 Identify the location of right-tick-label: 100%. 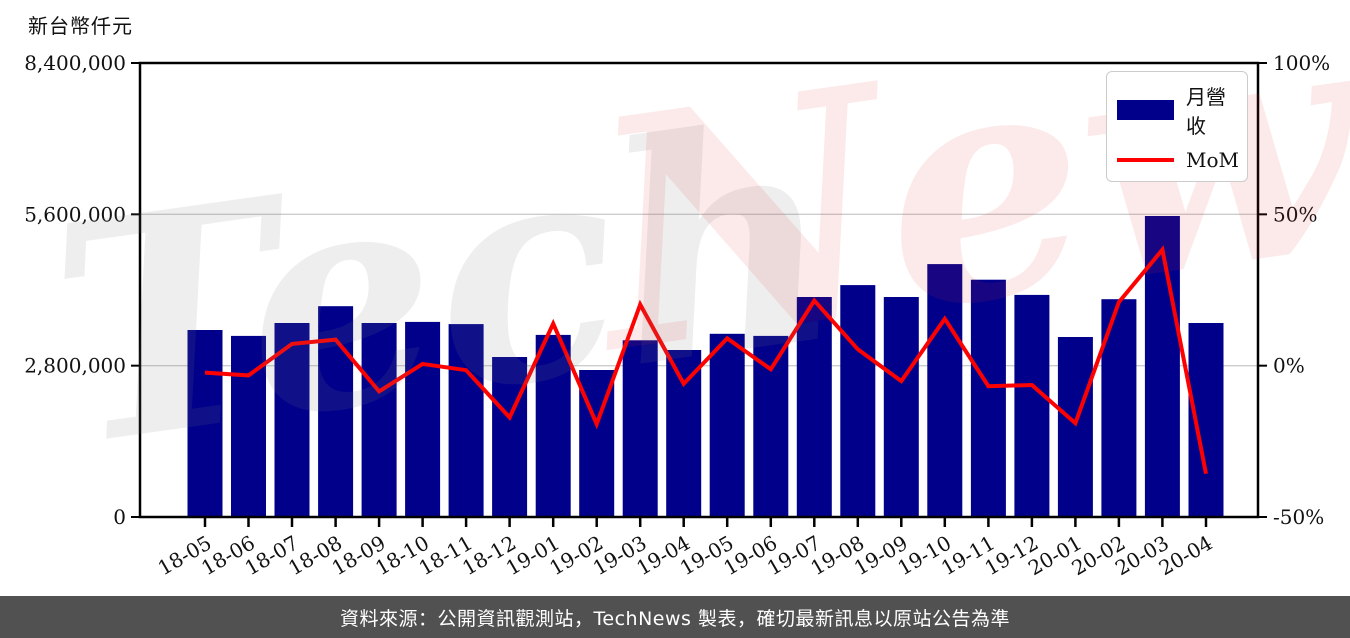
(1301, 63).